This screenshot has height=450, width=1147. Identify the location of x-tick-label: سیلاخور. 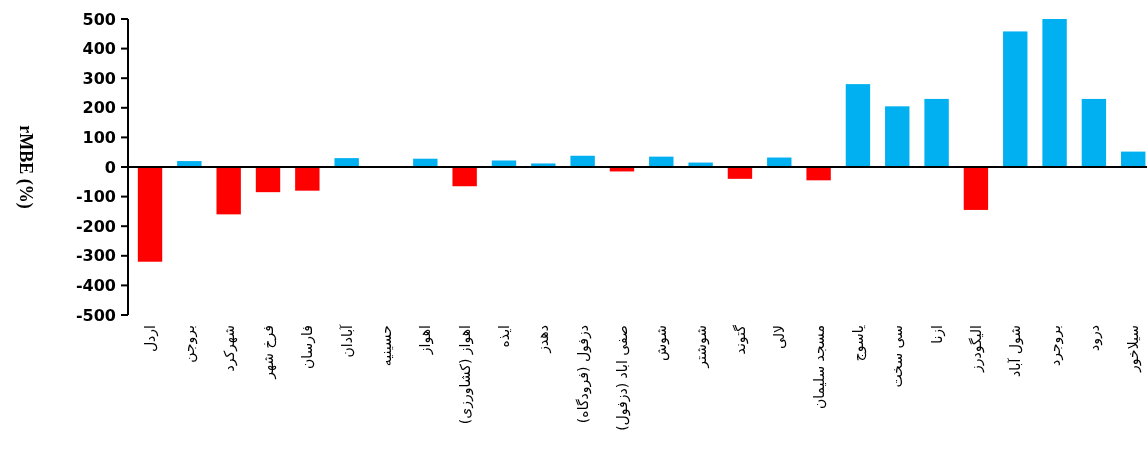
(1134, 349).